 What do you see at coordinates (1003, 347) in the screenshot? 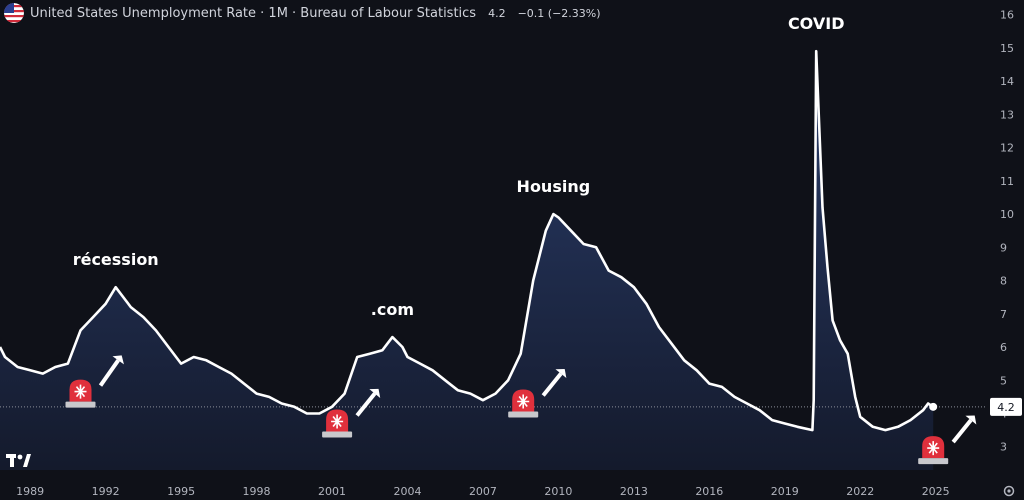
I see `y-tick-label: 6` at bounding box center [1003, 347].